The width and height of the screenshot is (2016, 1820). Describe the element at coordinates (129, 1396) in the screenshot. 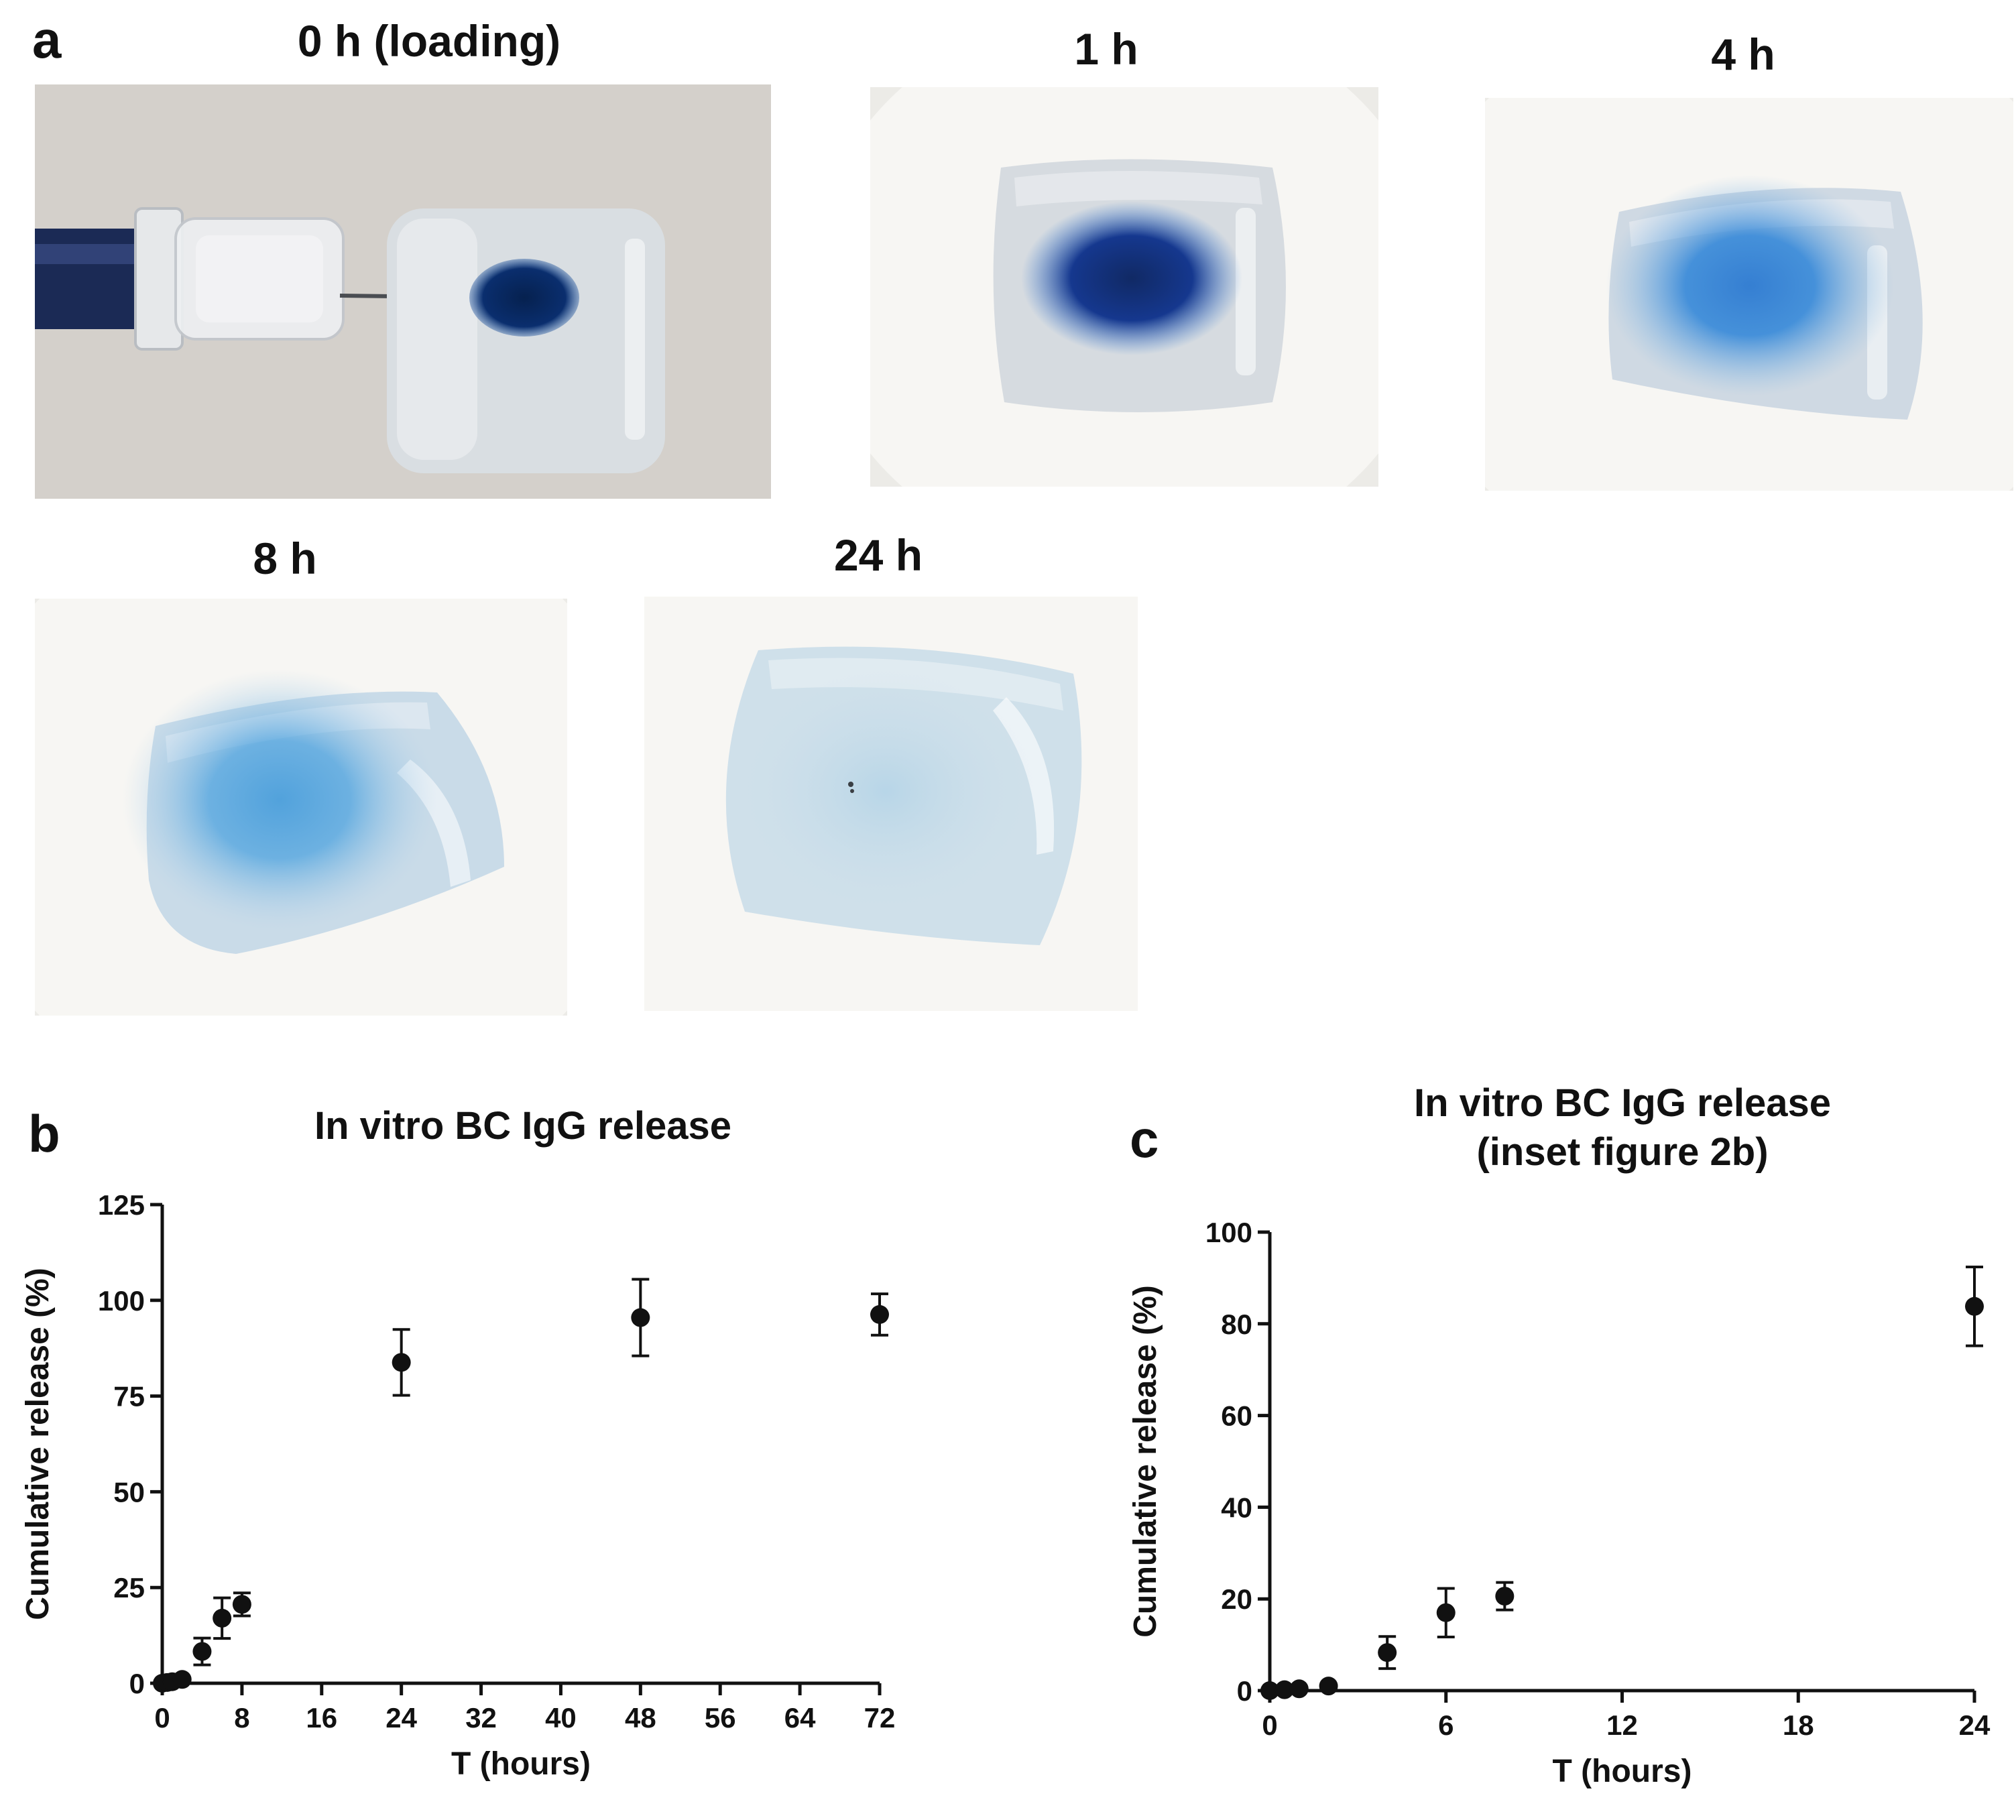

I see `chart-b-y-tick-label: 75` at that location.